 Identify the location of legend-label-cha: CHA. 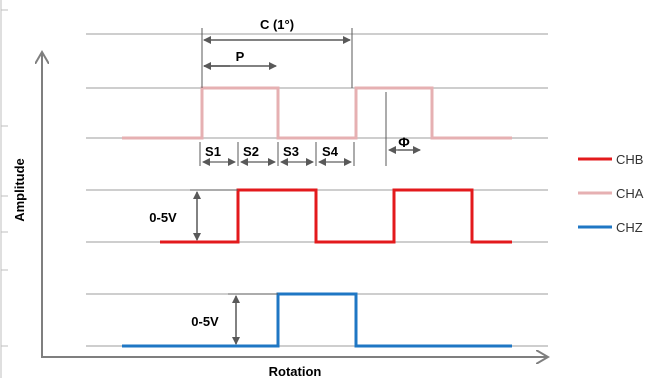
(630, 193).